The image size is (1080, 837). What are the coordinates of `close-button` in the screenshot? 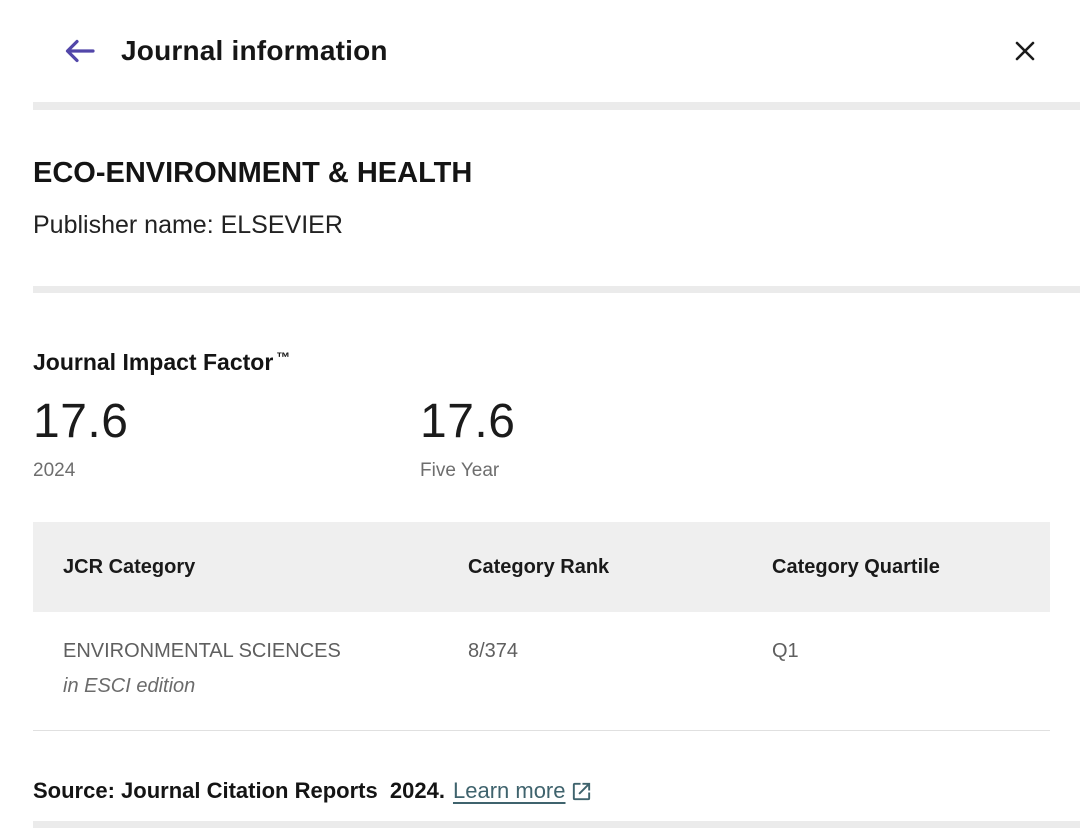 It's located at (1025, 51).